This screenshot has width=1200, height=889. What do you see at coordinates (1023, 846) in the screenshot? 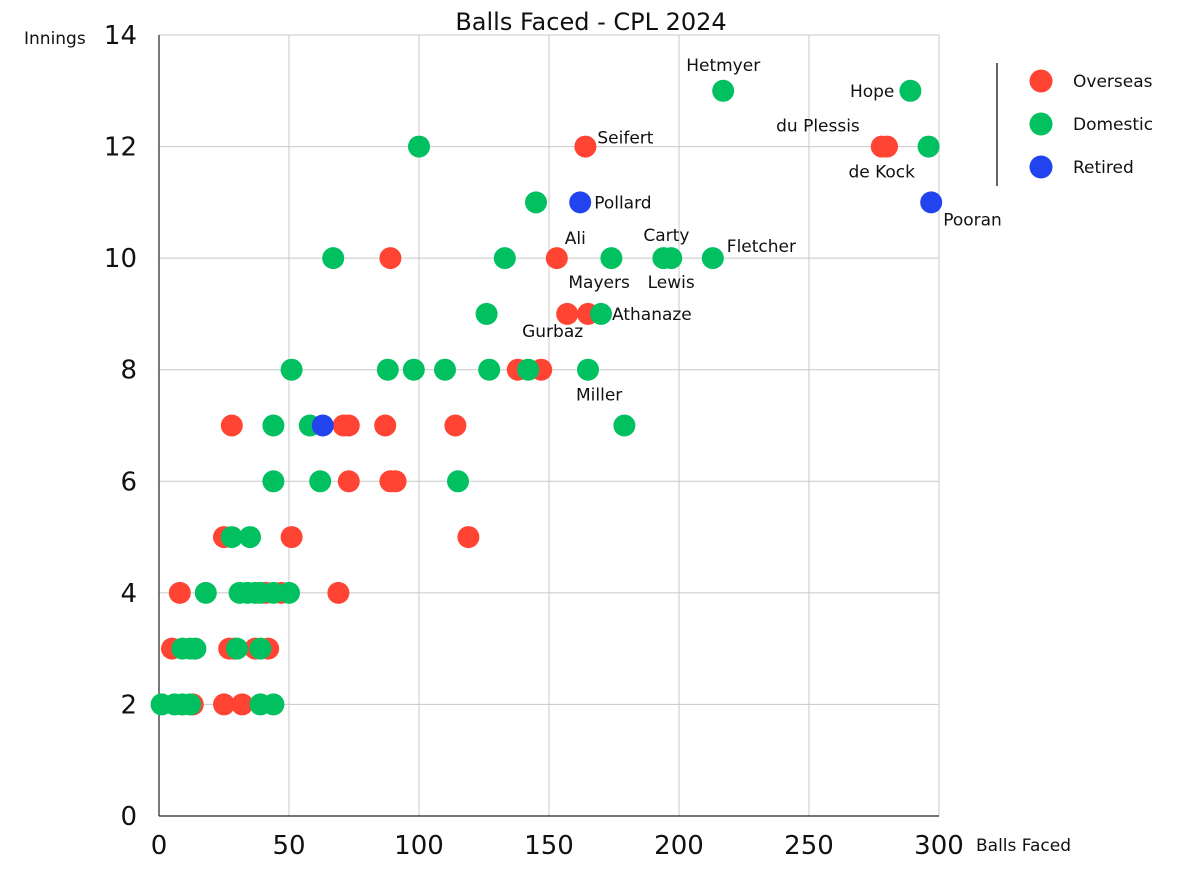
I see `x-axis-title: Balls Faced` at bounding box center [1023, 846].